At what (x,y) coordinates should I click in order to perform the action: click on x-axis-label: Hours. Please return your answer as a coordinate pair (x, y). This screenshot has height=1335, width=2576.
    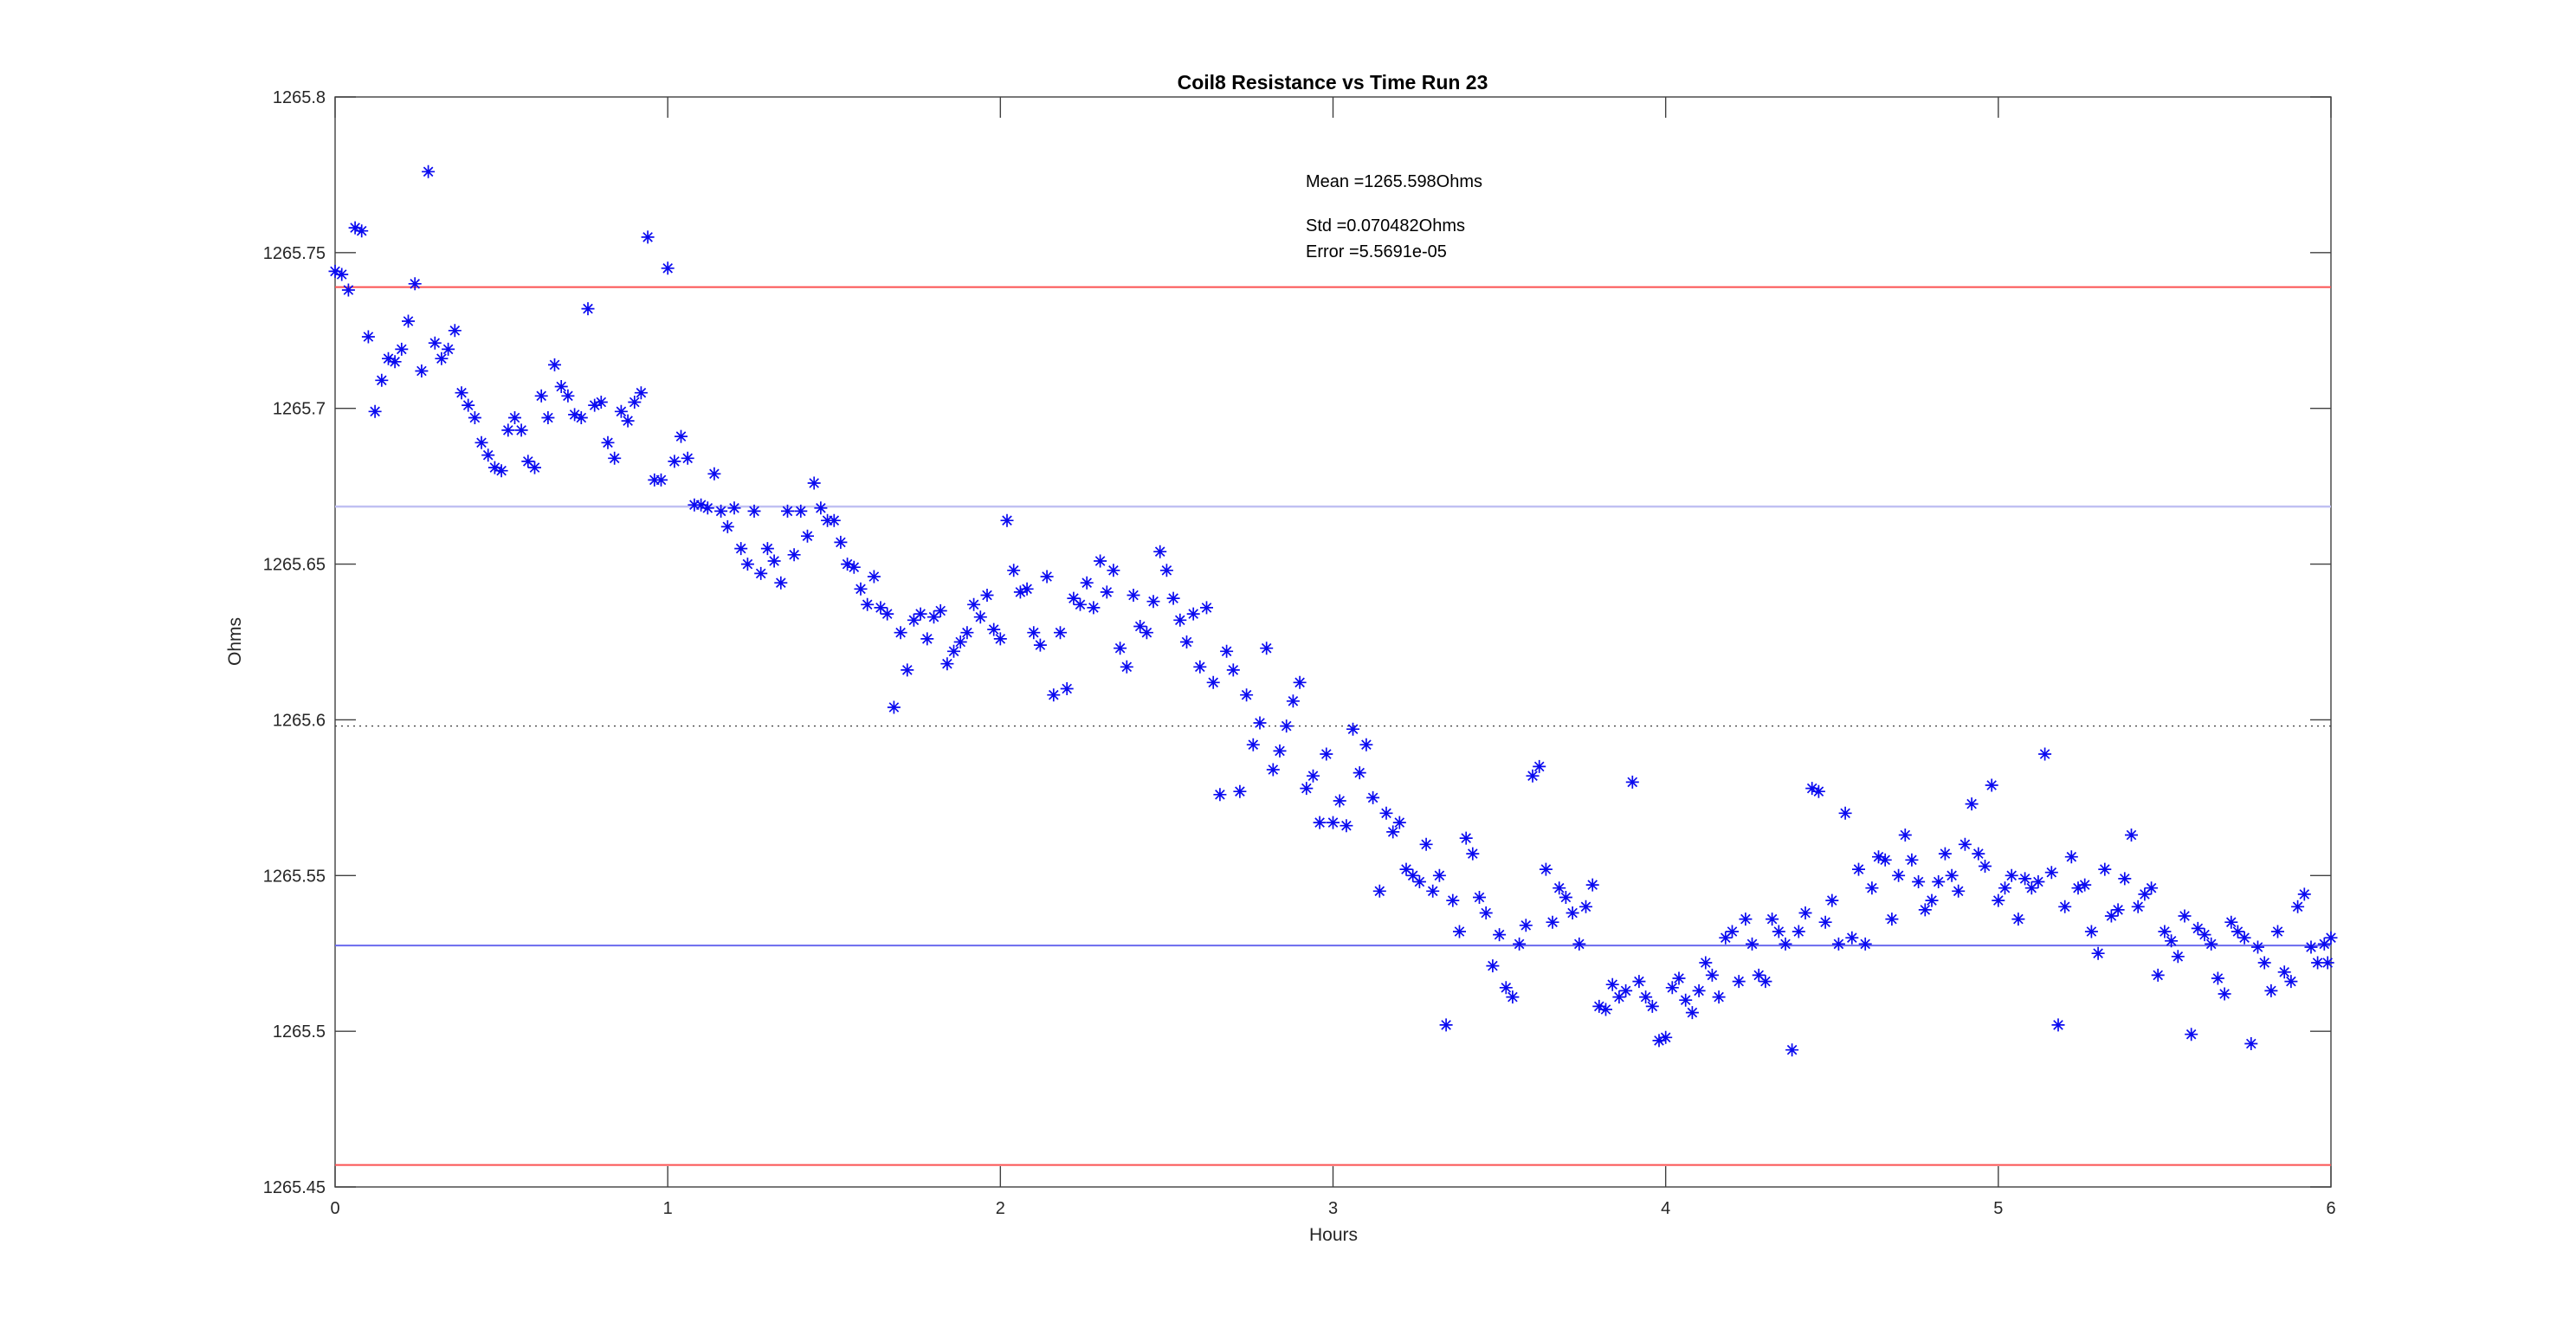
    Looking at the image, I should click on (1333, 1235).